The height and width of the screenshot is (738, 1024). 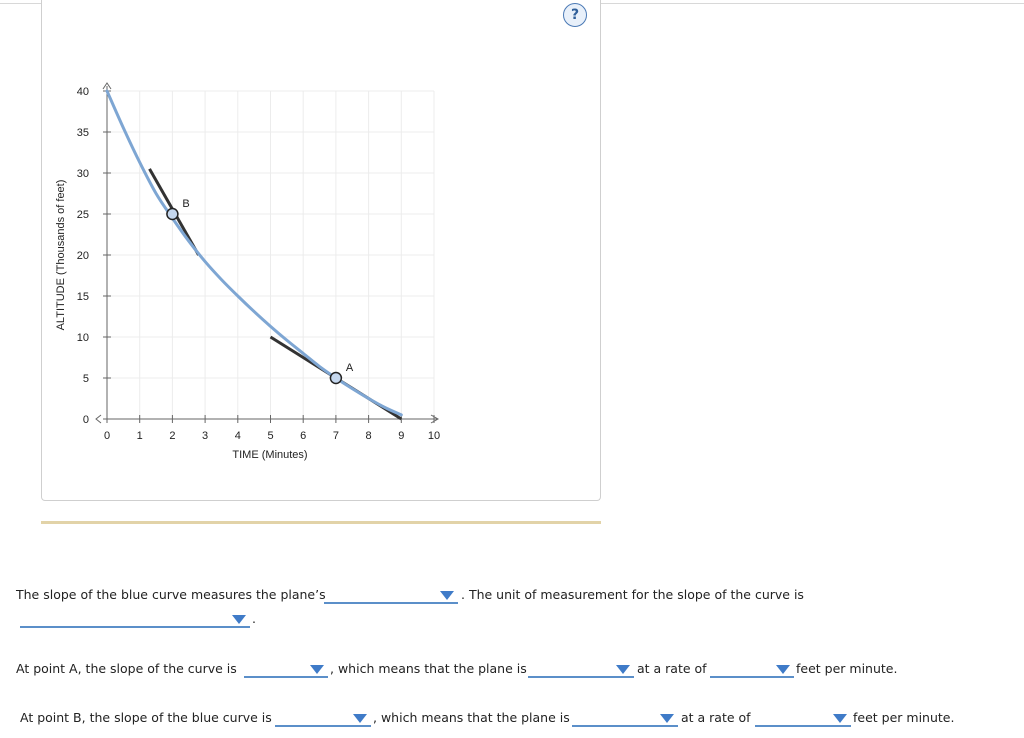 What do you see at coordinates (83, 133) in the screenshot?
I see `y-tick-label: 35` at bounding box center [83, 133].